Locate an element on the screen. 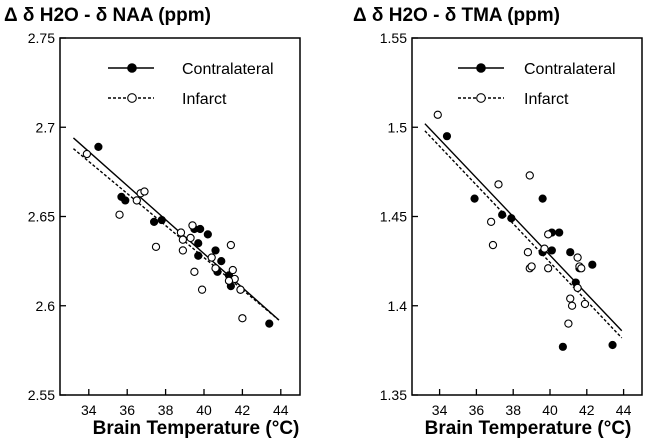  legend-marker-contralateral is located at coordinates (481, 68).